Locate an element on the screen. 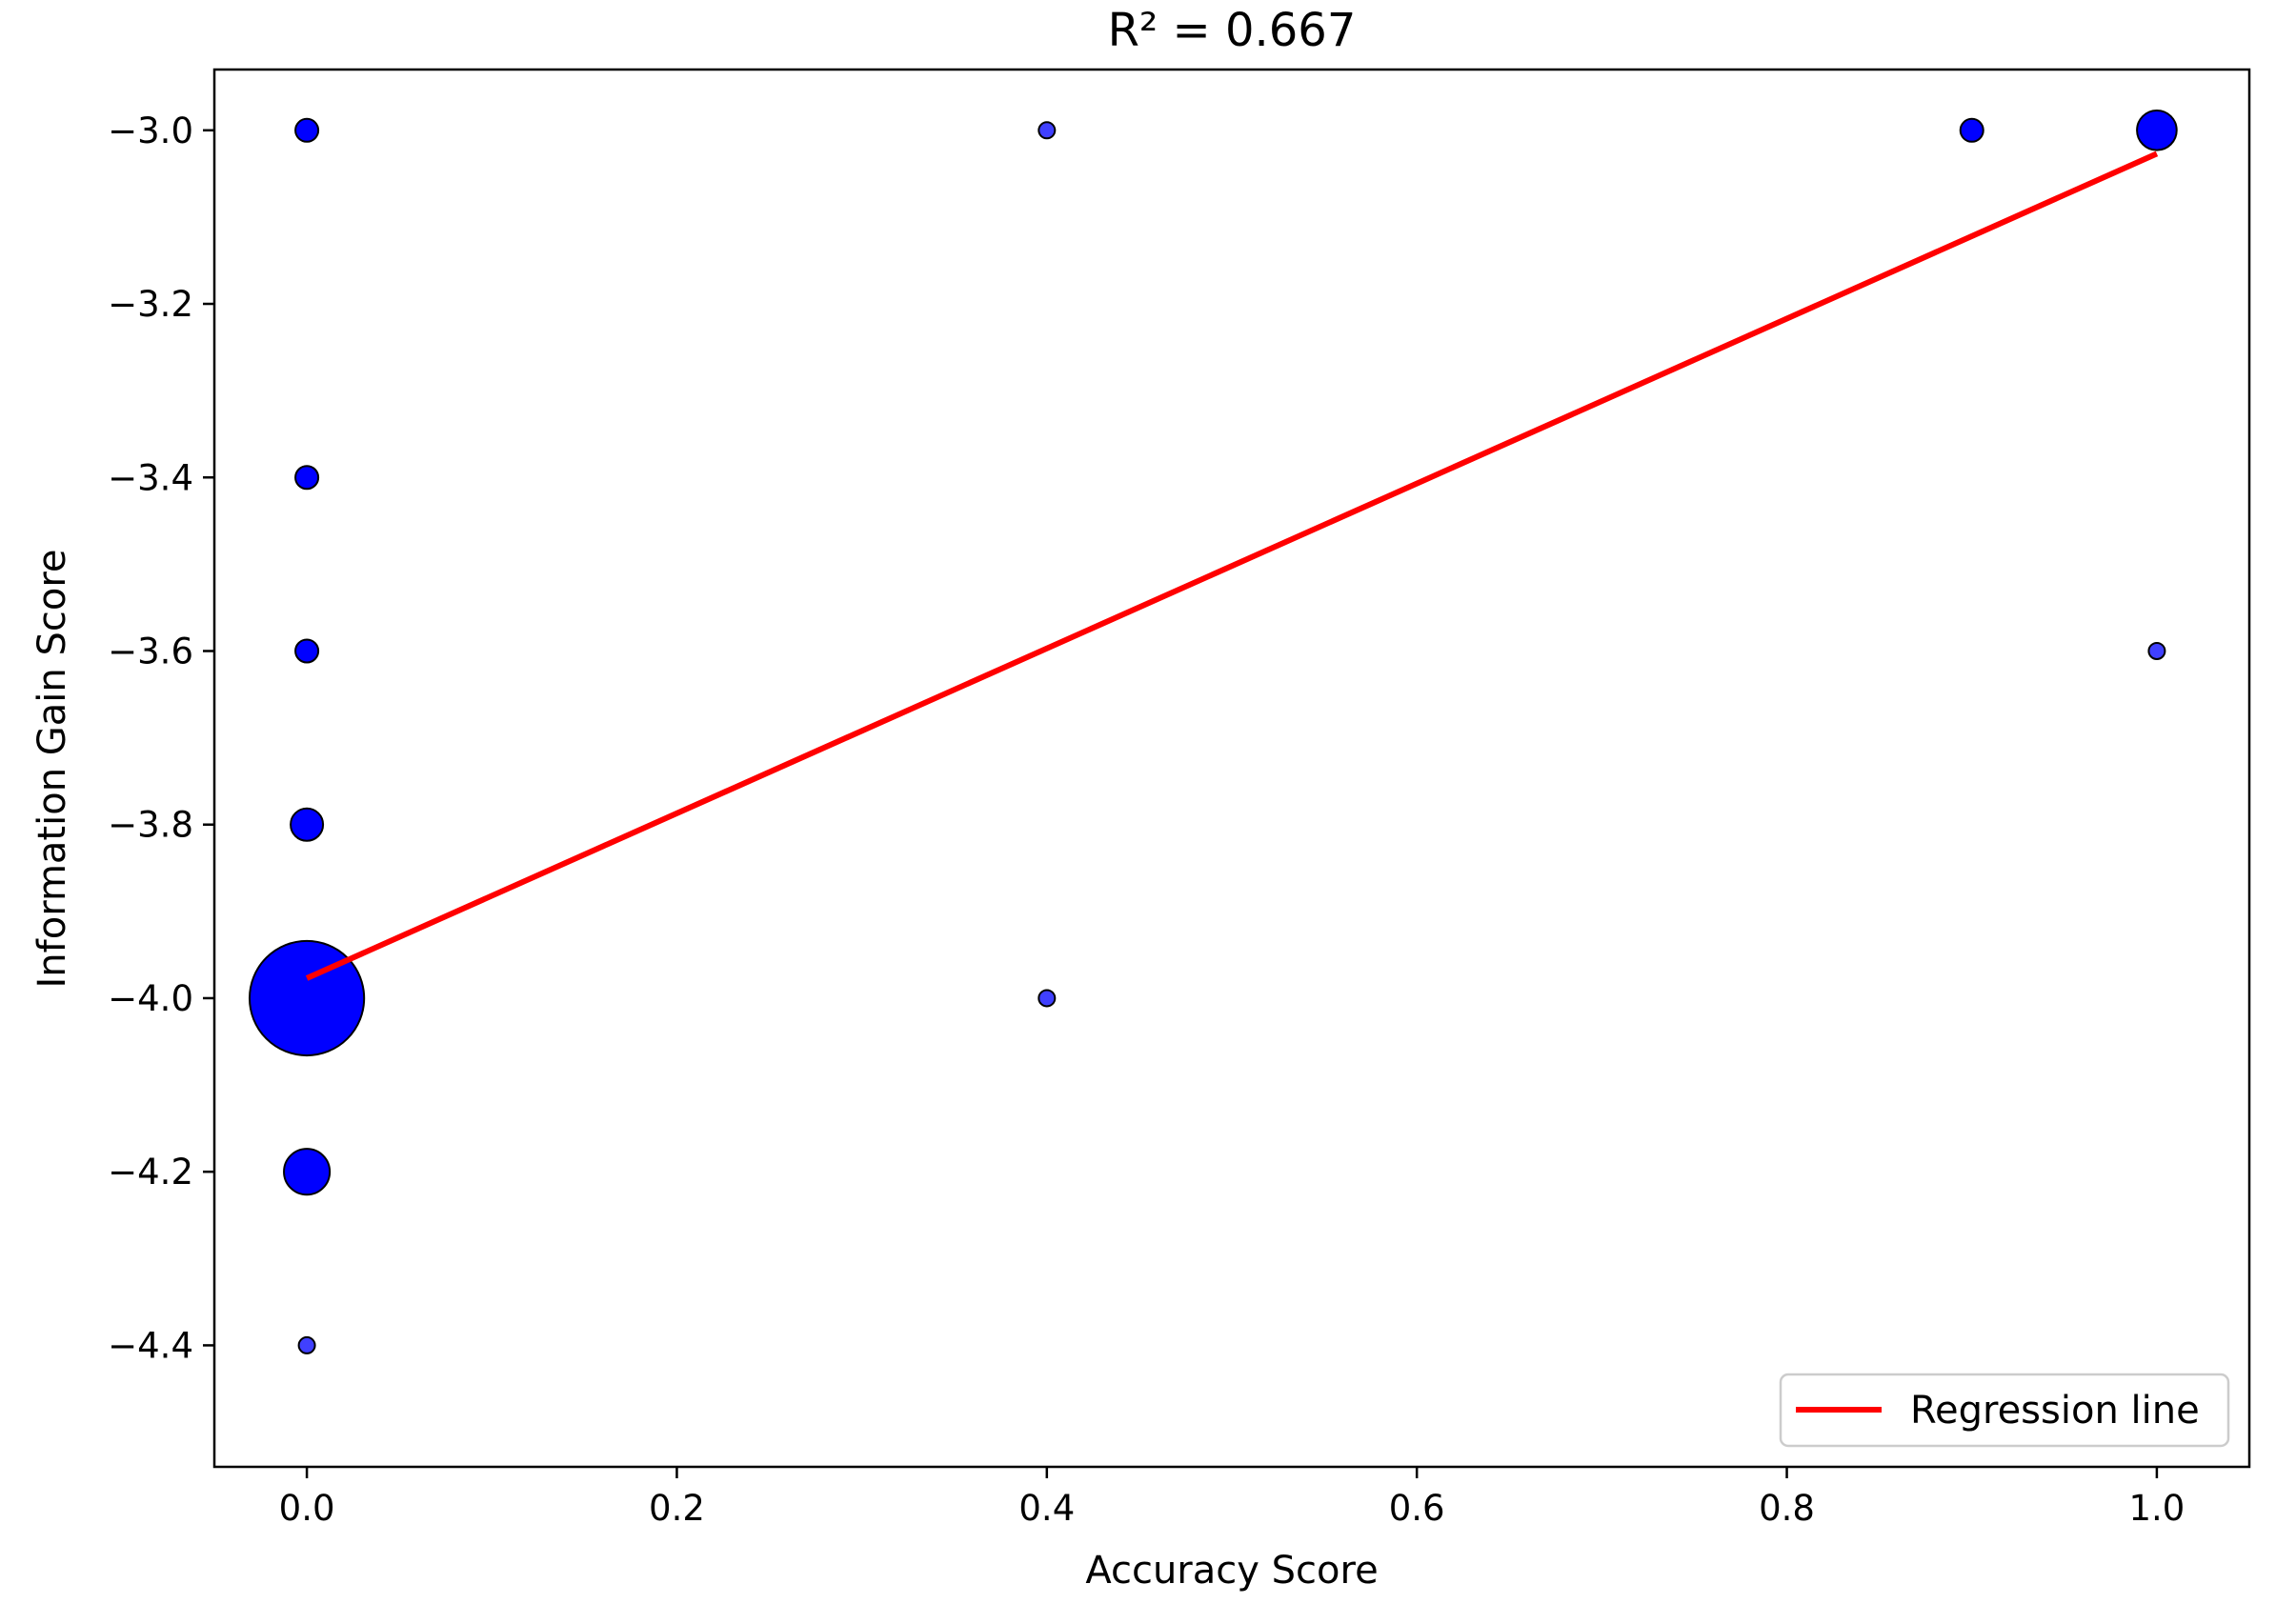 The height and width of the screenshot is (1624, 2276). y-tick-label: −4.4 is located at coordinates (150, 1345).